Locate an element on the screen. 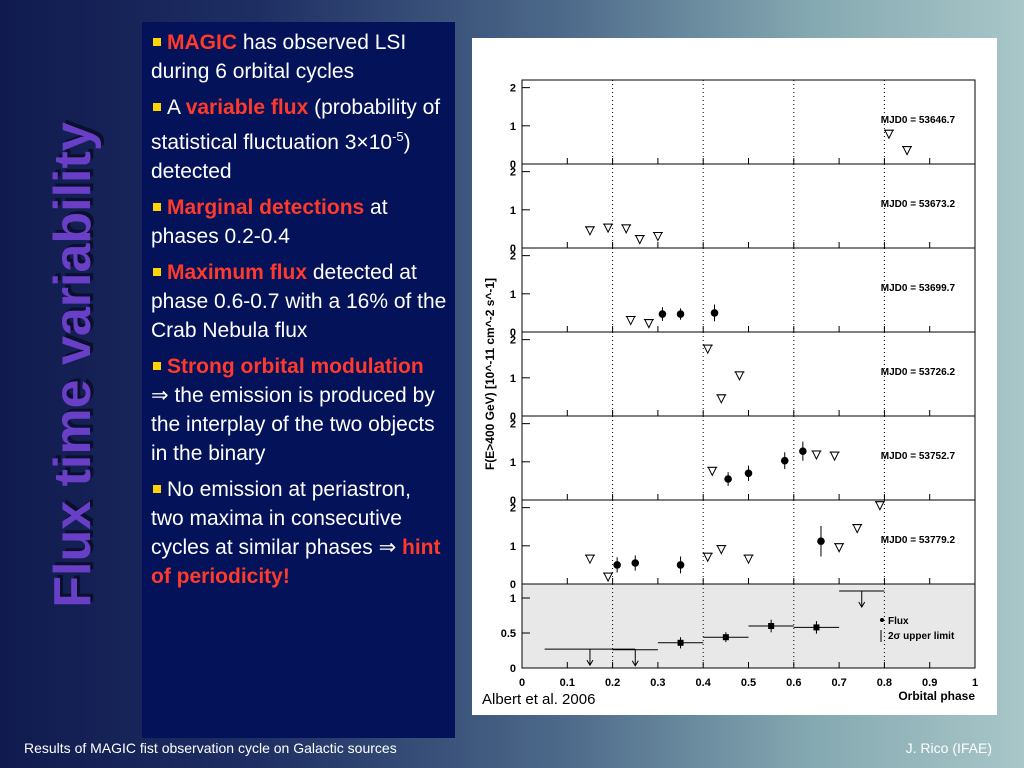  mjd-label: MJD0 = 53673.2 is located at coordinates (918, 204).